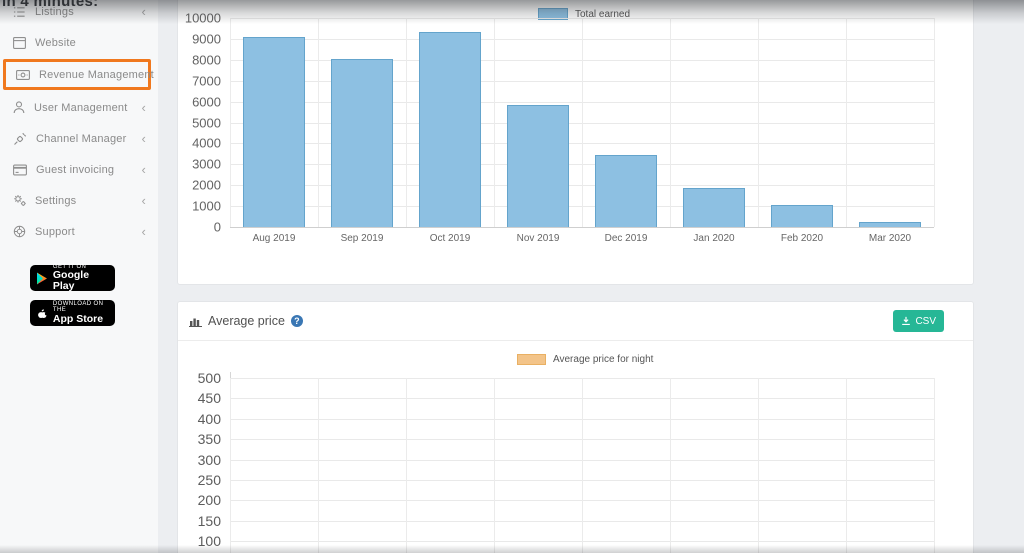  What do you see at coordinates (78, 318) in the screenshot?
I see `badge-store-name: App Store` at bounding box center [78, 318].